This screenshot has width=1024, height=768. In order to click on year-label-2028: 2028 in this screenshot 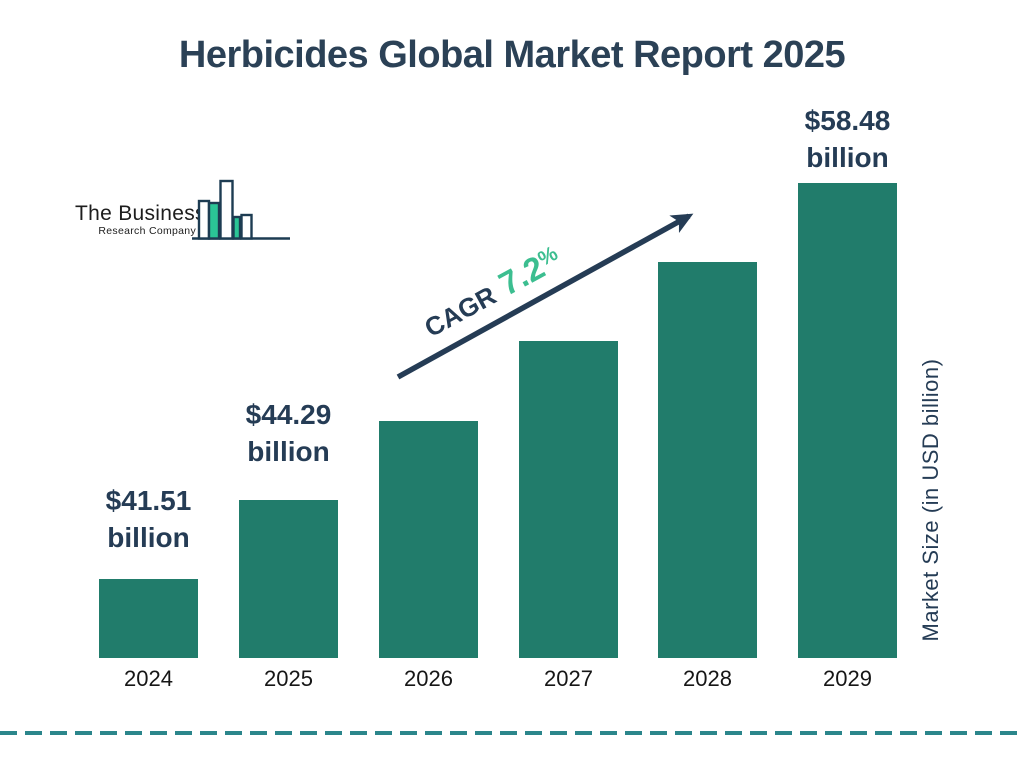, I will do `click(707, 678)`.